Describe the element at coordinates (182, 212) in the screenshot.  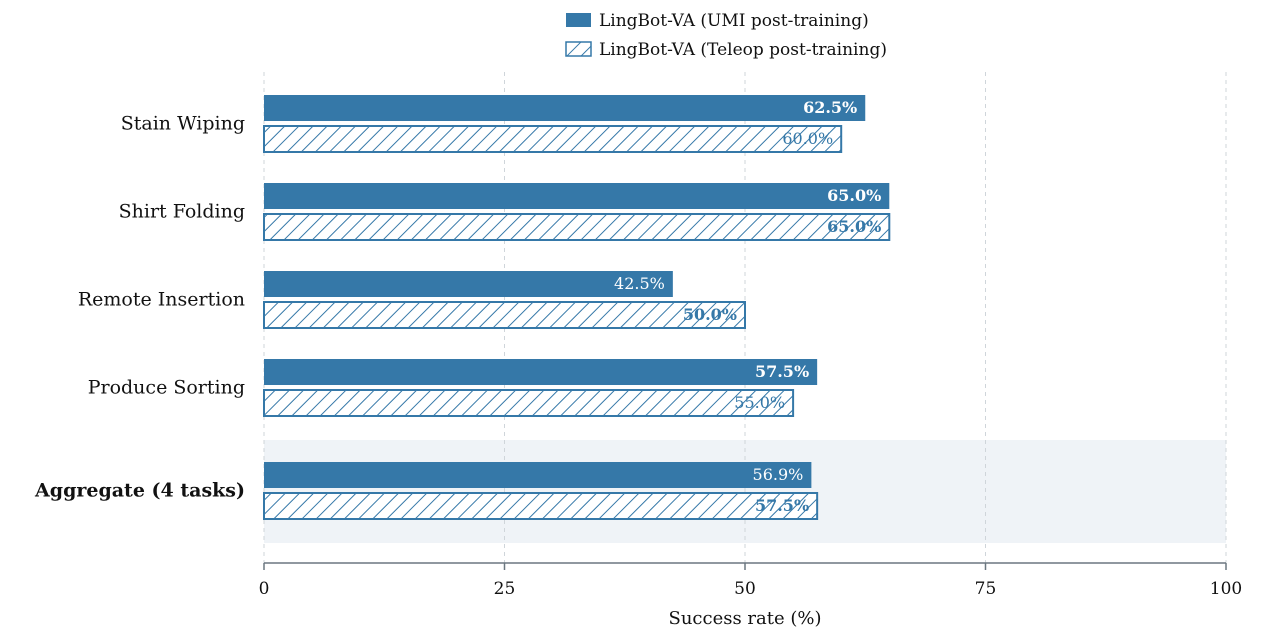
I see `category-label-shirt-folding: Shirt Folding` at that location.